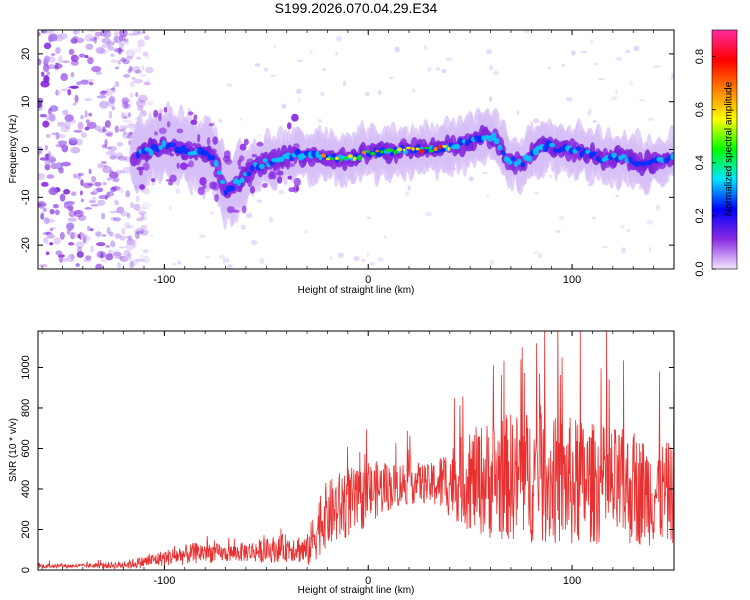 Image resolution: width=750 pixels, height=600 pixels. Describe the element at coordinates (26, 245) in the screenshot. I see `spectrogram-y-tick-label: -20` at that location.